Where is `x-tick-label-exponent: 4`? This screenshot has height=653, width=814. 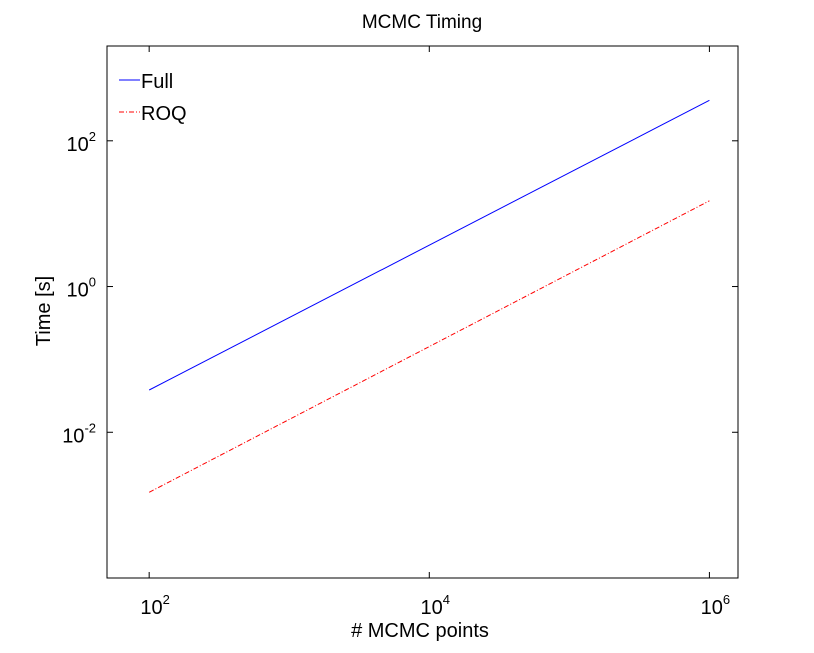 x-tick-label-exponent: 4 is located at coordinates (446, 599).